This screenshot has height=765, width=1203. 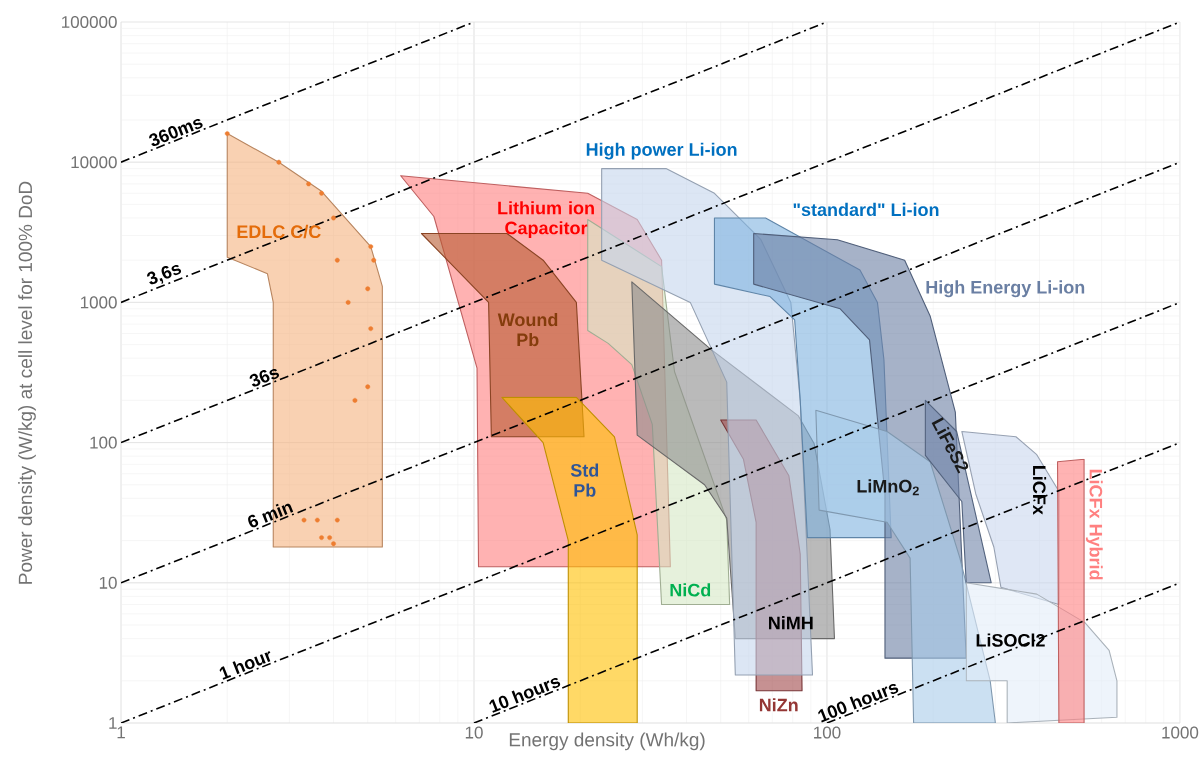 I want to click on text: 1 hour, so click(x=245, y=665).